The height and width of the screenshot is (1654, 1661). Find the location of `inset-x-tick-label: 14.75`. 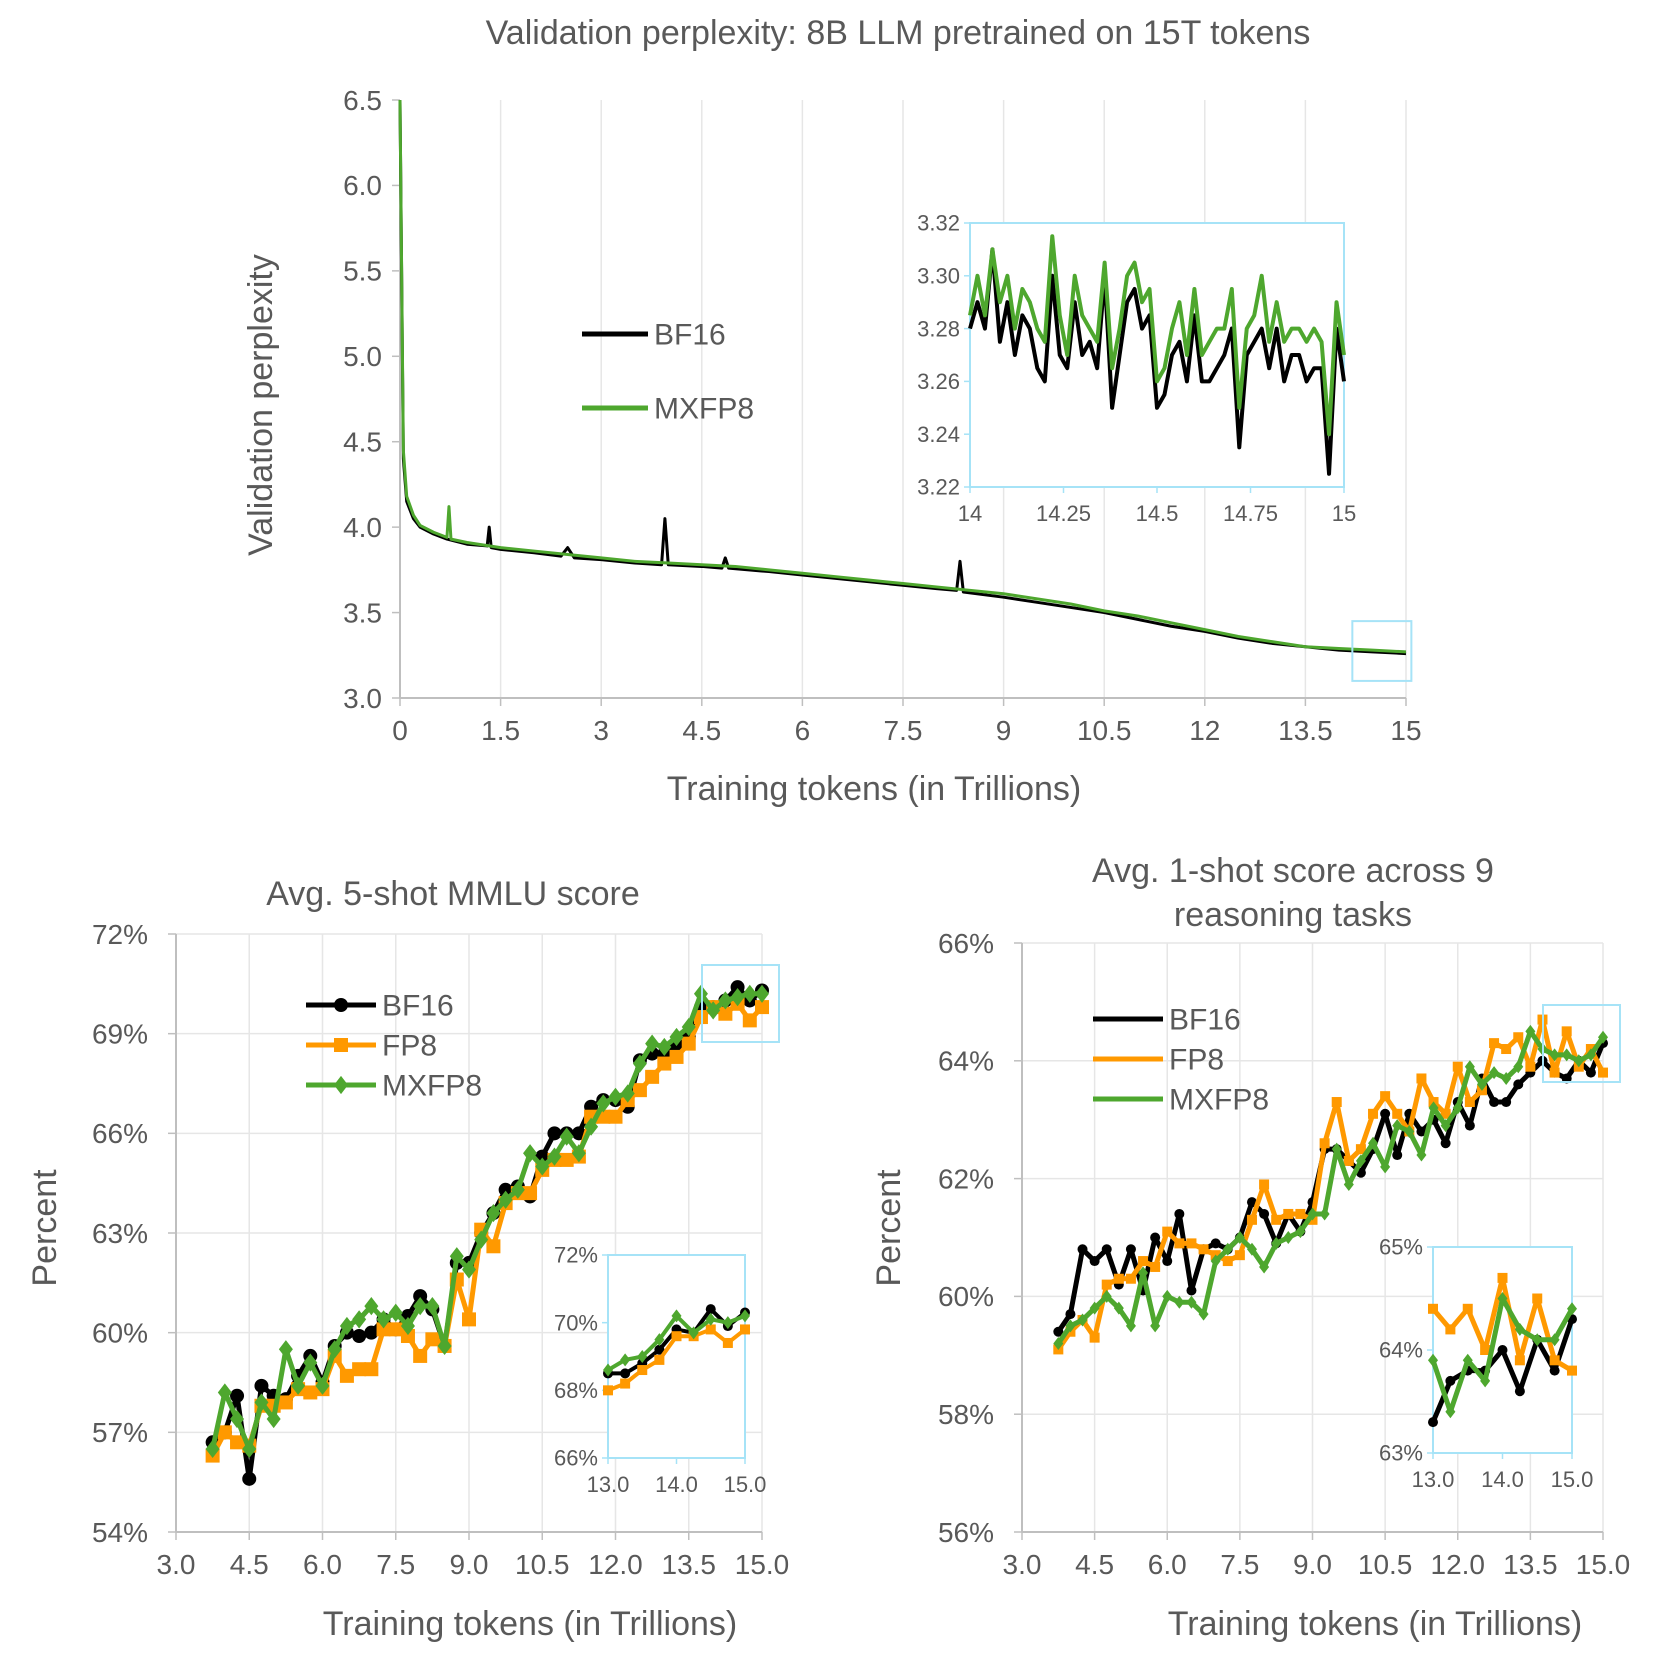

inset-x-tick-label: 14.75 is located at coordinates (1250, 513).